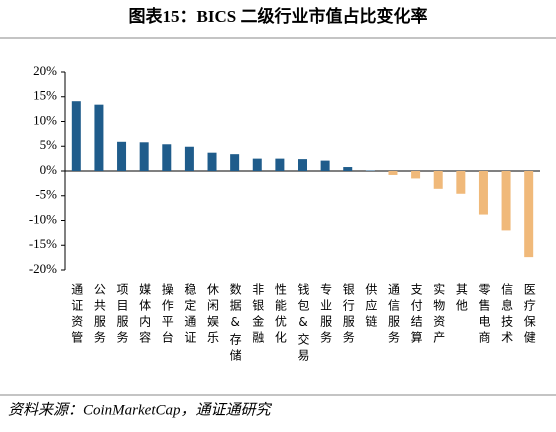 Image resolution: width=556 pixels, height=432 pixels. Describe the element at coordinates (45, 119) in the screenshot. I see `y-tick-label: 10%` at that location.